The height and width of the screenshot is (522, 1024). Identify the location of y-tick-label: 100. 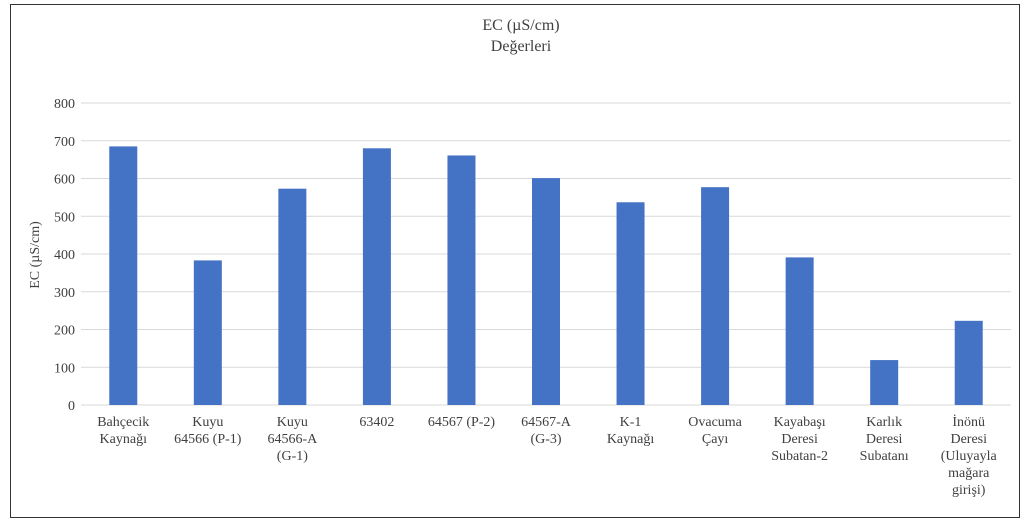
(64, 368).